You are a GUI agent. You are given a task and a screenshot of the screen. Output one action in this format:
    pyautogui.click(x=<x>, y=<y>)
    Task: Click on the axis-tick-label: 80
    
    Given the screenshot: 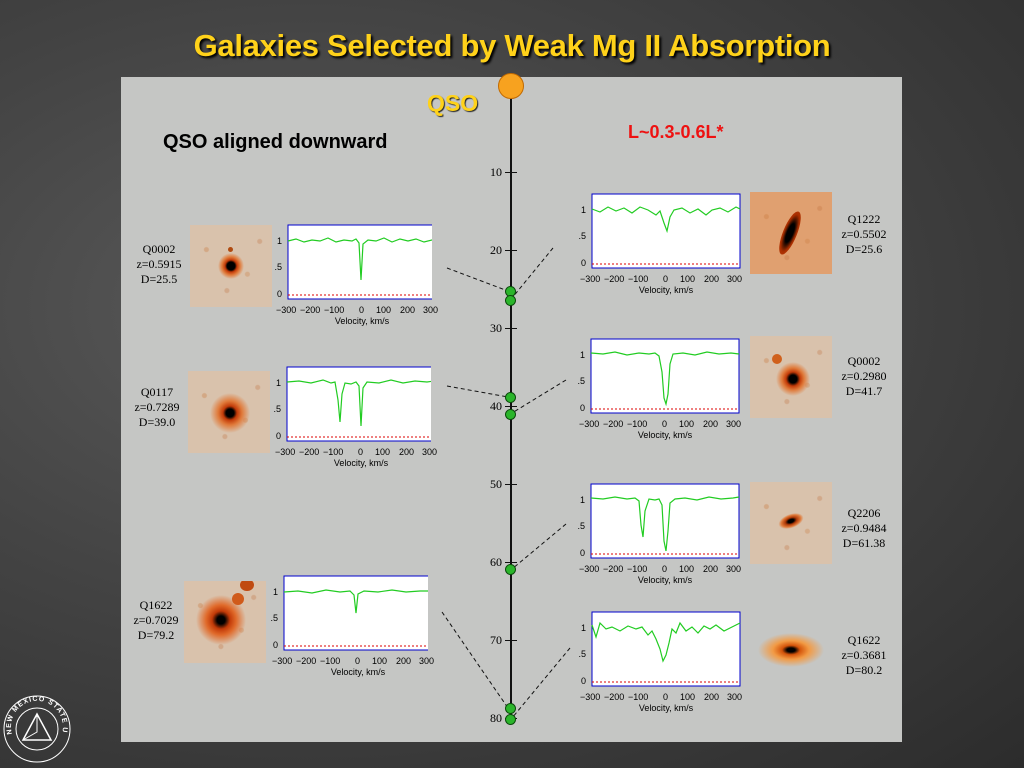 What is the action you would take?
    pyautogui.click(x=496, y=718)
    